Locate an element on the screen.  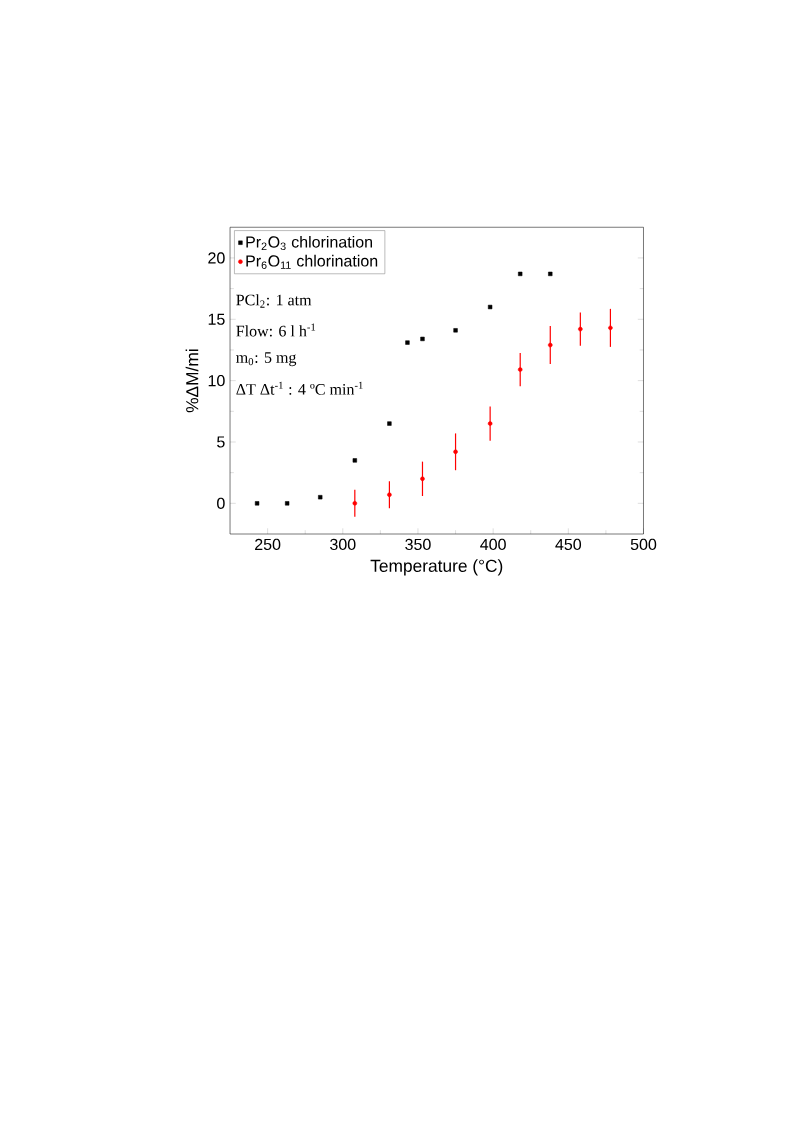
x-tick-label: 250 is located at coordinates (268, 544).